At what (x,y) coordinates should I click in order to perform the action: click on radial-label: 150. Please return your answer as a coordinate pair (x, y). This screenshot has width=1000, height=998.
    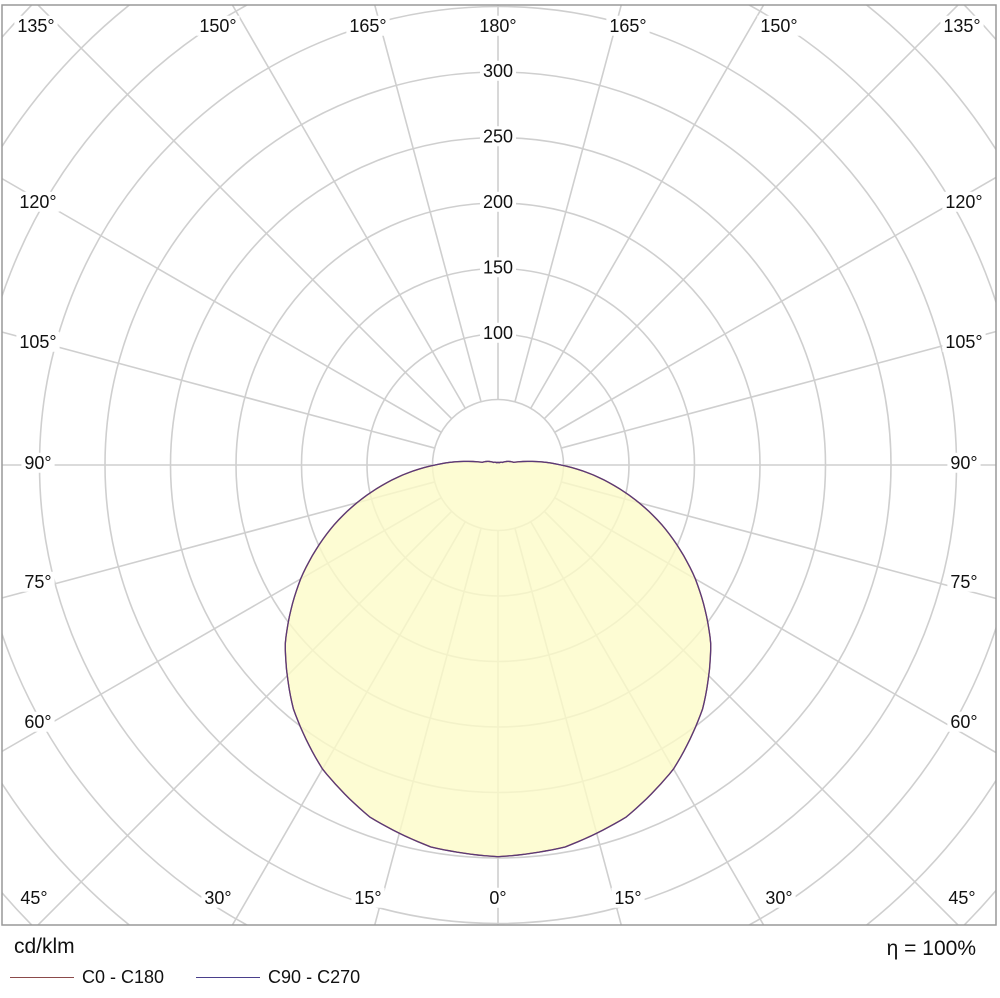
    Looking at the image, I should click on (498, 267).